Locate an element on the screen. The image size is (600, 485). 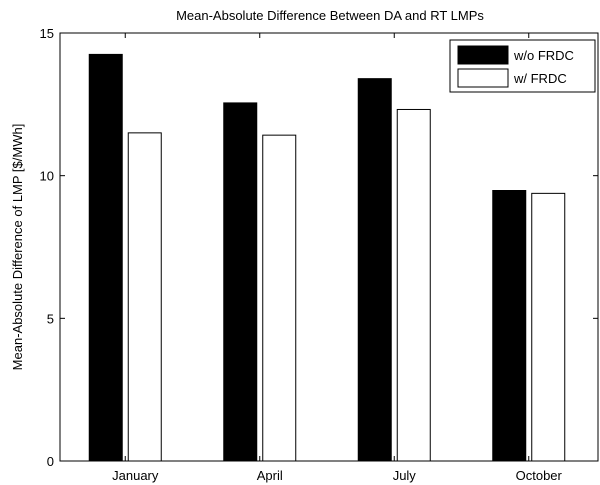
bar-january-wo-frdc is located at coordinates (105, 257).